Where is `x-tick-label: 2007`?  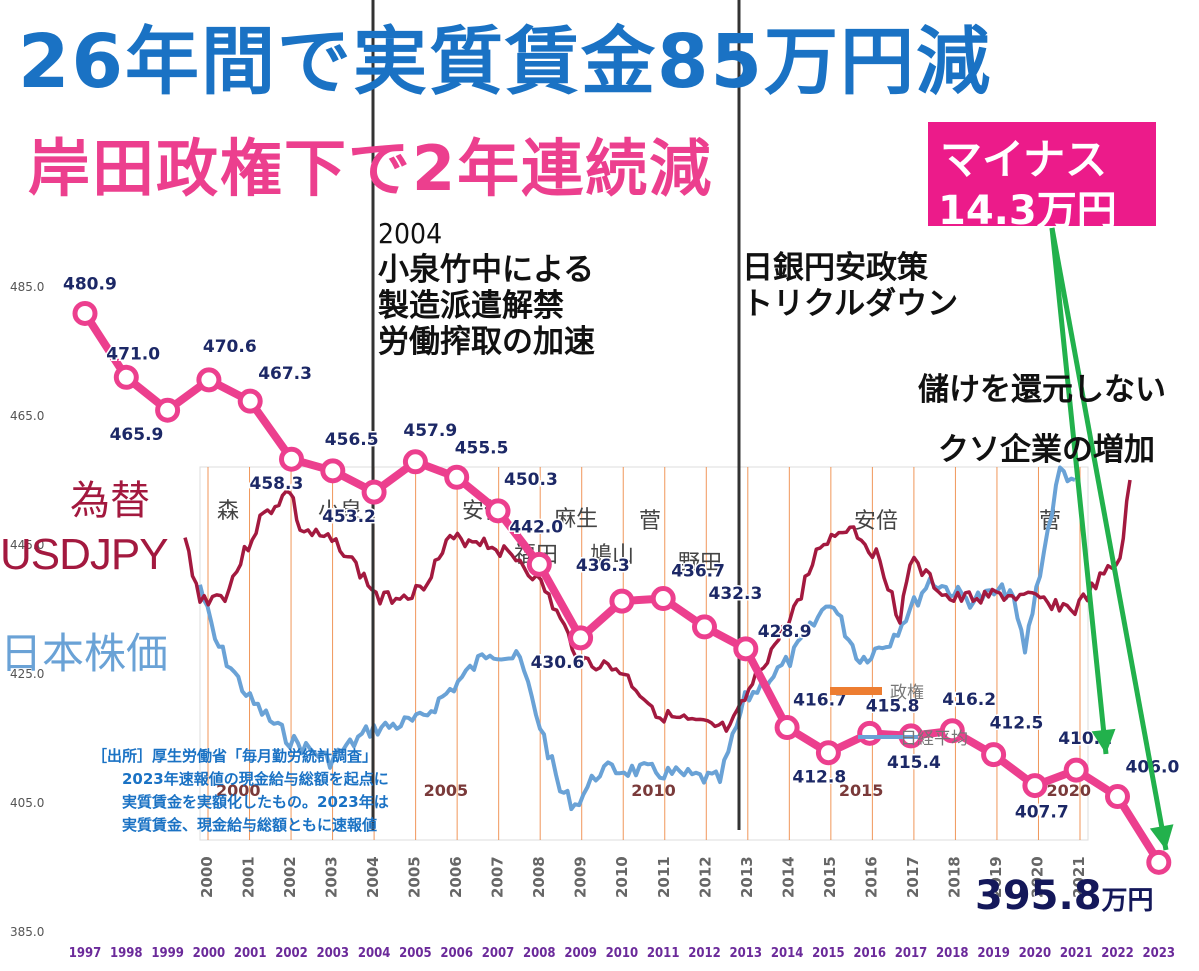 x-tick-label: 2007 is located at coordinates (498, 953).